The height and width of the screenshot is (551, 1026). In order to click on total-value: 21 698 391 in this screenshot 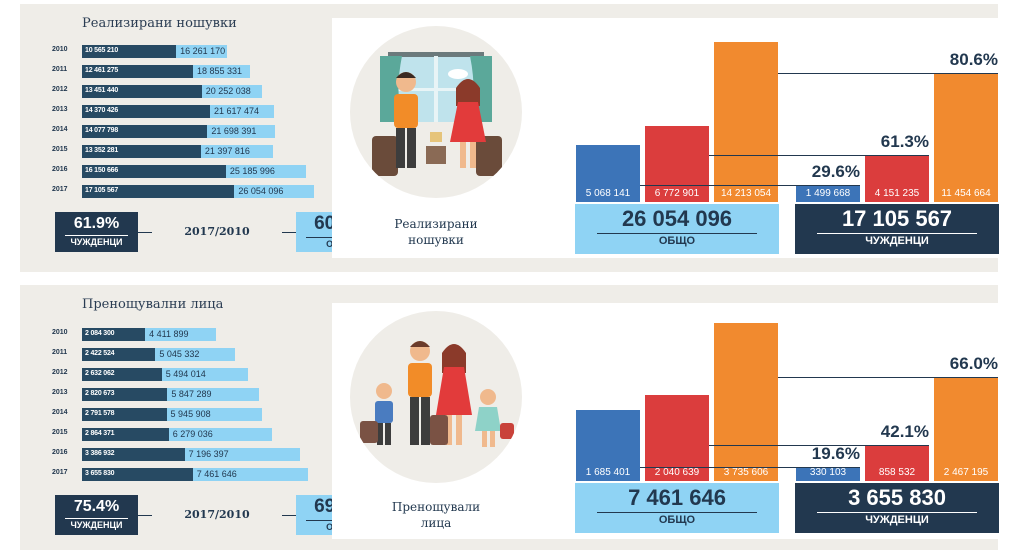, I will do `click(234, 131)`.